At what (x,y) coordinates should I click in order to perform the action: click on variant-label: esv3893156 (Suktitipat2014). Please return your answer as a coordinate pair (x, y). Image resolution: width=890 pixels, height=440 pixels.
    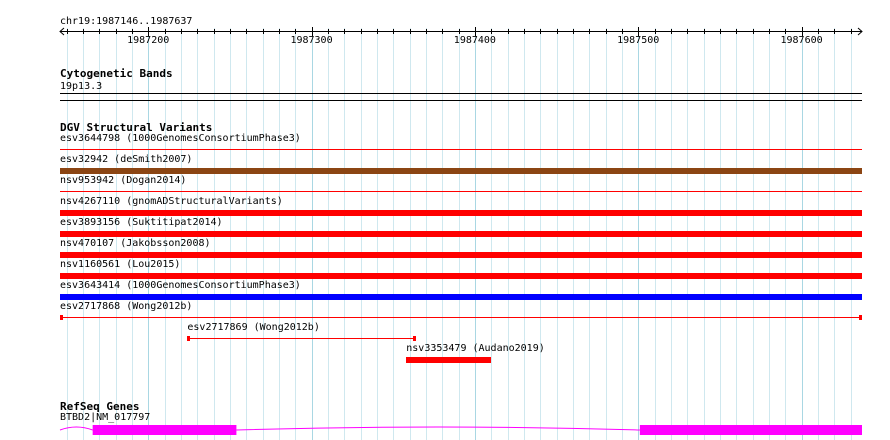
    Looking at the image, I should click on (141, 222).